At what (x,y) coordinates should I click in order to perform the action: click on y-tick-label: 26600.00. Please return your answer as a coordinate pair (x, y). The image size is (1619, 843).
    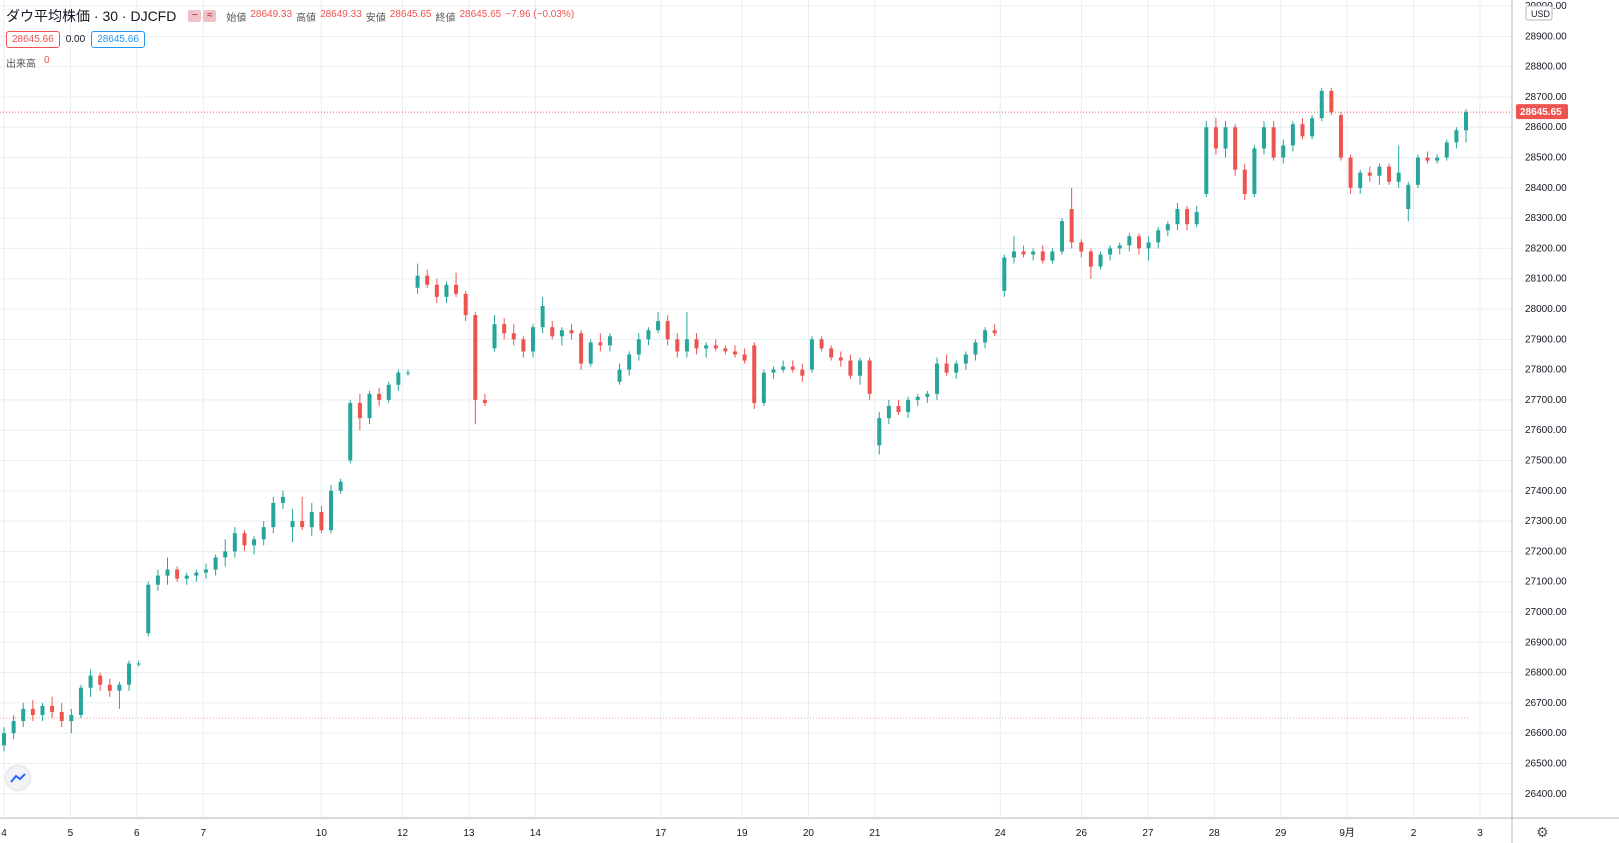
    Looking at the image, I should click on (1546, 733).